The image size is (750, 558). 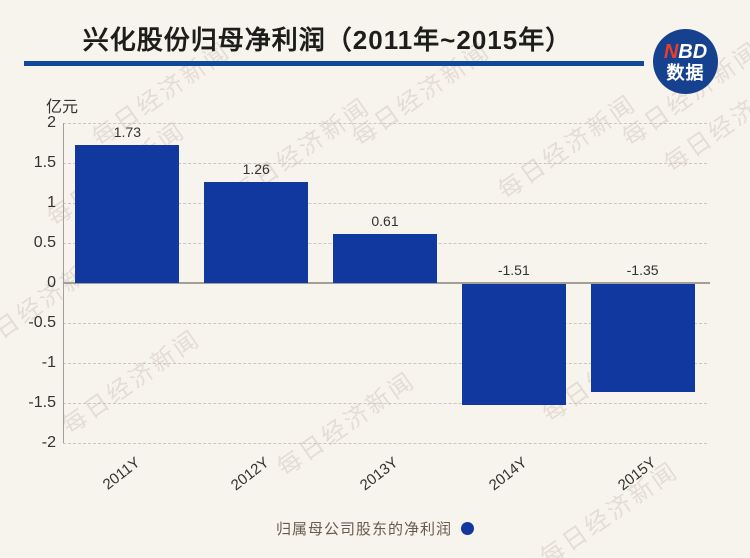 I want to click on bar-value-label: 1.73, so click(x=127, y=131).